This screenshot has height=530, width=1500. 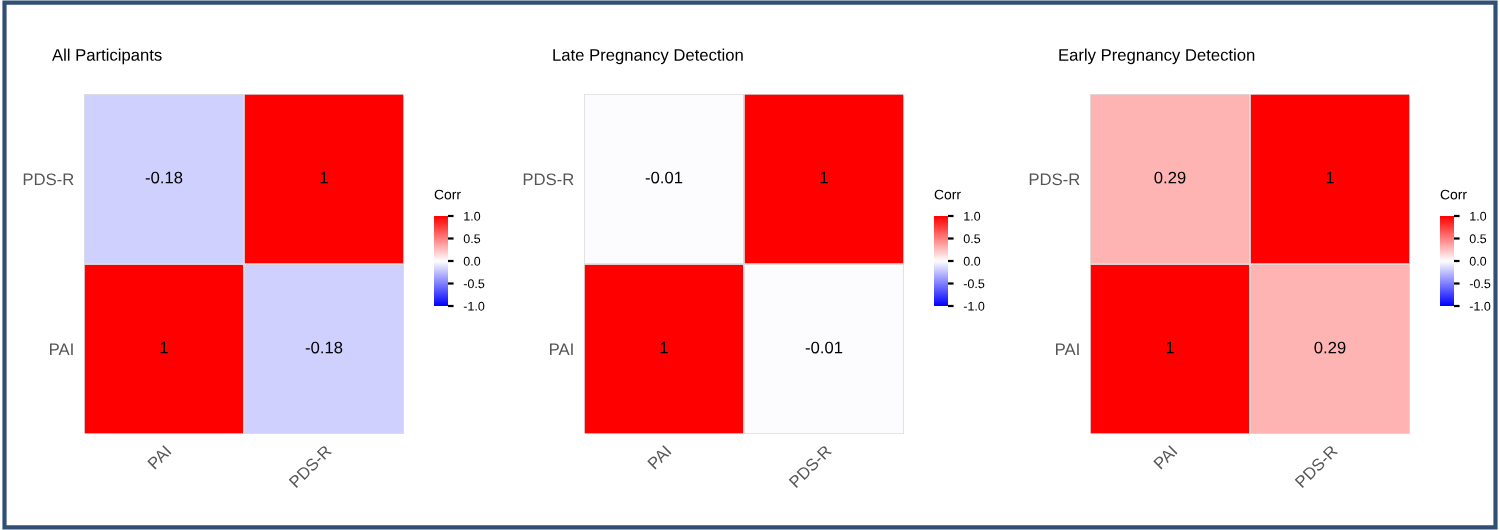 What do you see at coordinates (648, 56) in the screenshot?
I see `chart-title: Late Pregnancy Detection` at bounding box center [648, 56].